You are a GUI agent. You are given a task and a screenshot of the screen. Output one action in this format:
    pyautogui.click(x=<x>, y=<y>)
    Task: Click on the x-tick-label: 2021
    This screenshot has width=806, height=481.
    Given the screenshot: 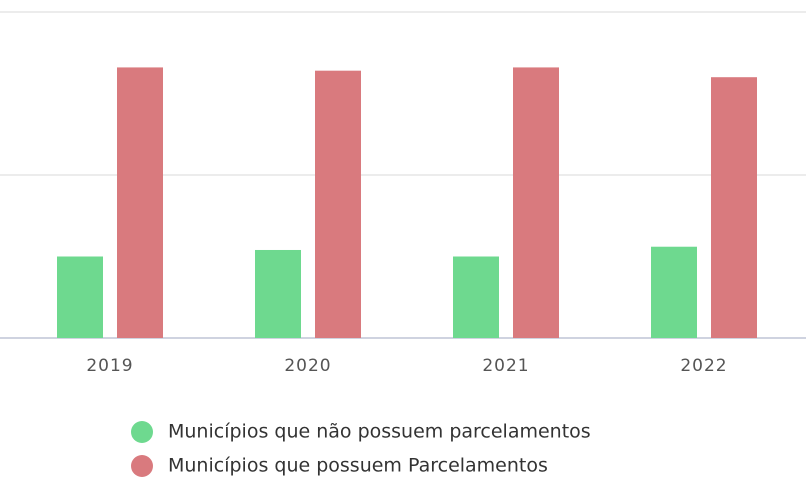 What is the action you would take?
    pyautogui.click(x=505, y=366)
    